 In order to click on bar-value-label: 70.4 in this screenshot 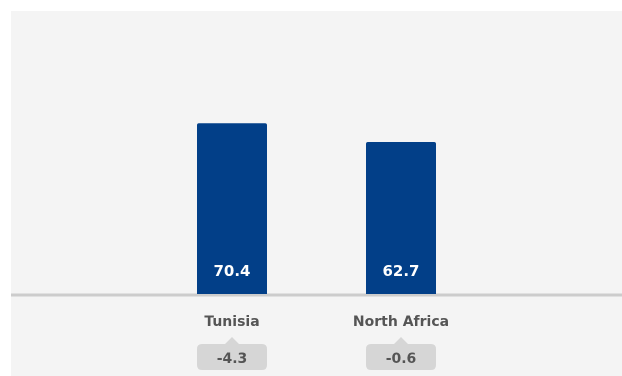, I will do `click(231, 271)`.